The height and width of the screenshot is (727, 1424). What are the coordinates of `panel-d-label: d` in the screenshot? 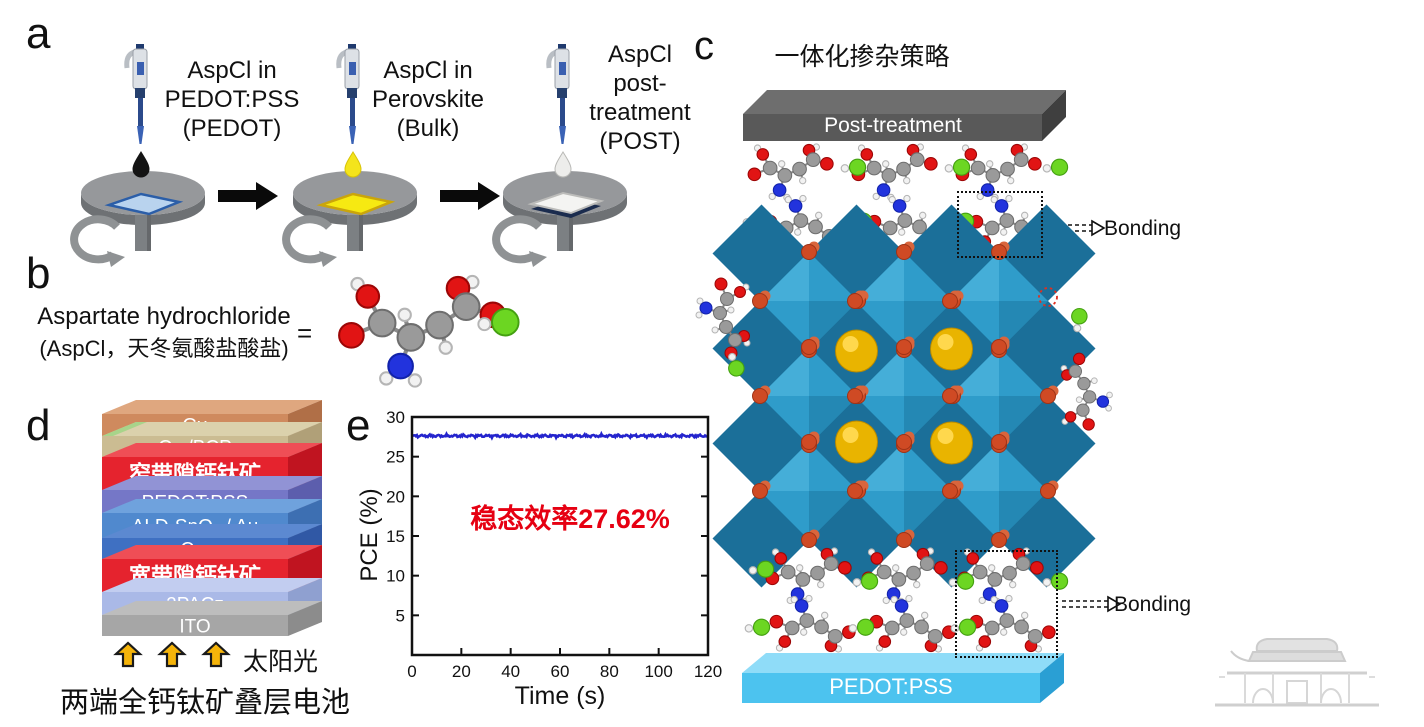 It's located at (38, 425).